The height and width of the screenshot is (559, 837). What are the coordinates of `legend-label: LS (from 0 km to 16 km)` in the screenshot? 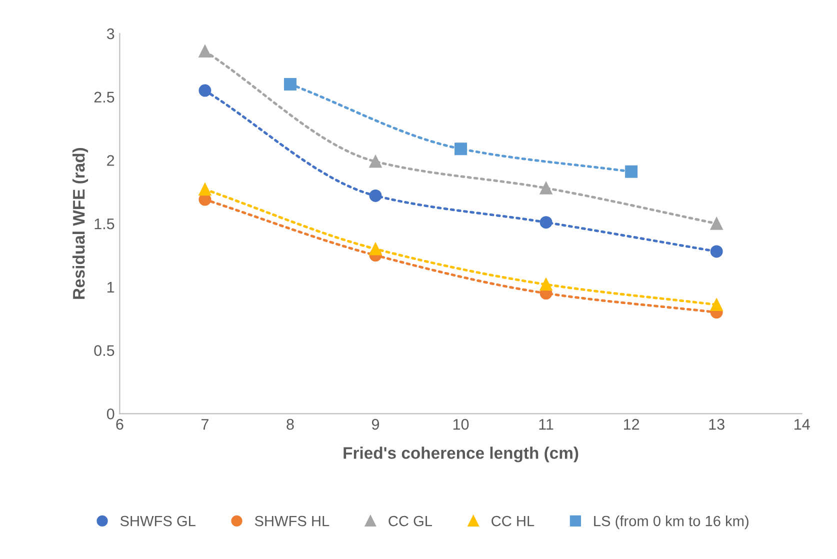 It's located at (671, 523).